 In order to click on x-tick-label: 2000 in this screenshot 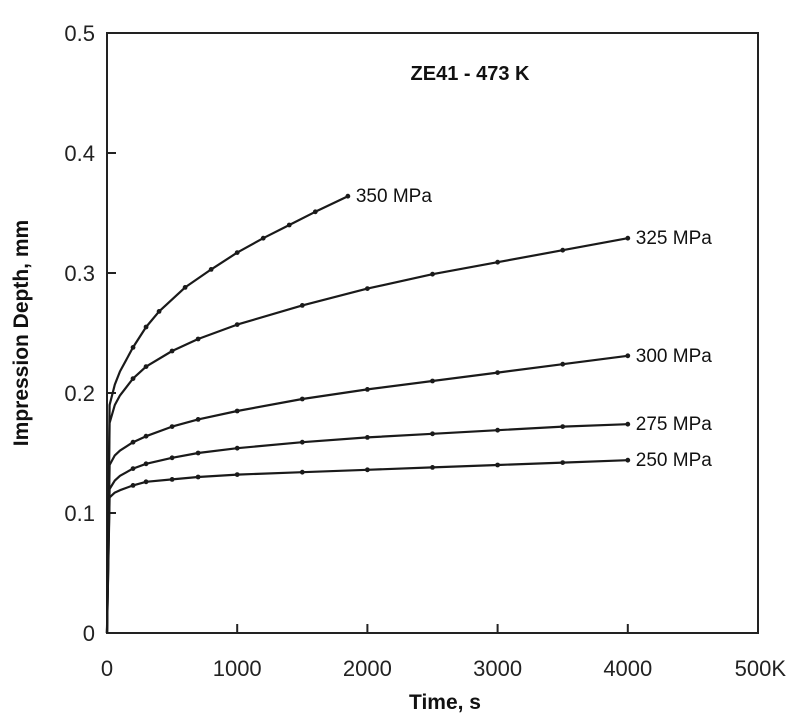, I will do `click(367, 668)`.